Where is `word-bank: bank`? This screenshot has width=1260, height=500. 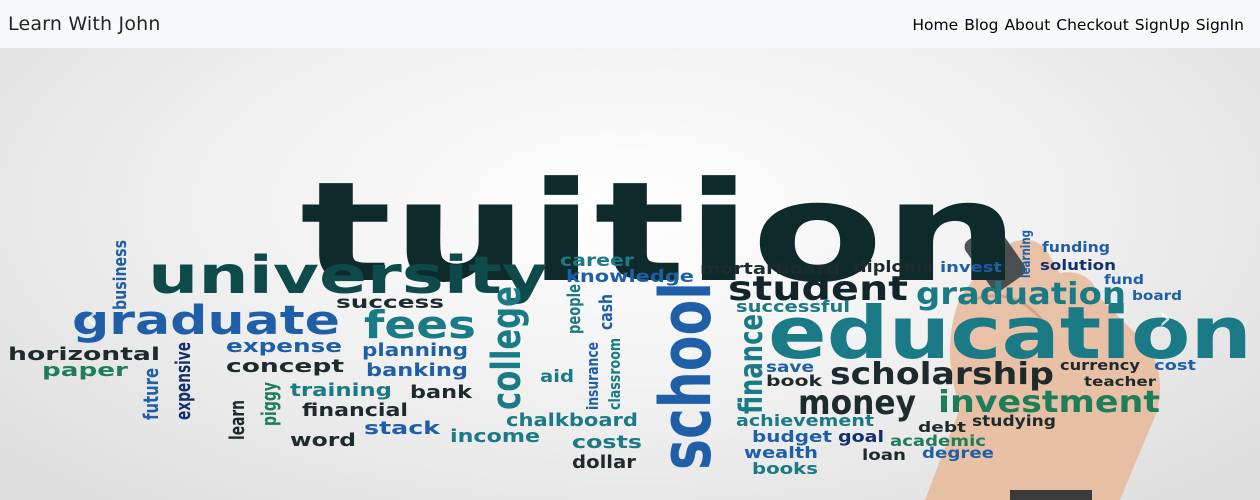 word-bank: bank is located at coordinates (441, 392).